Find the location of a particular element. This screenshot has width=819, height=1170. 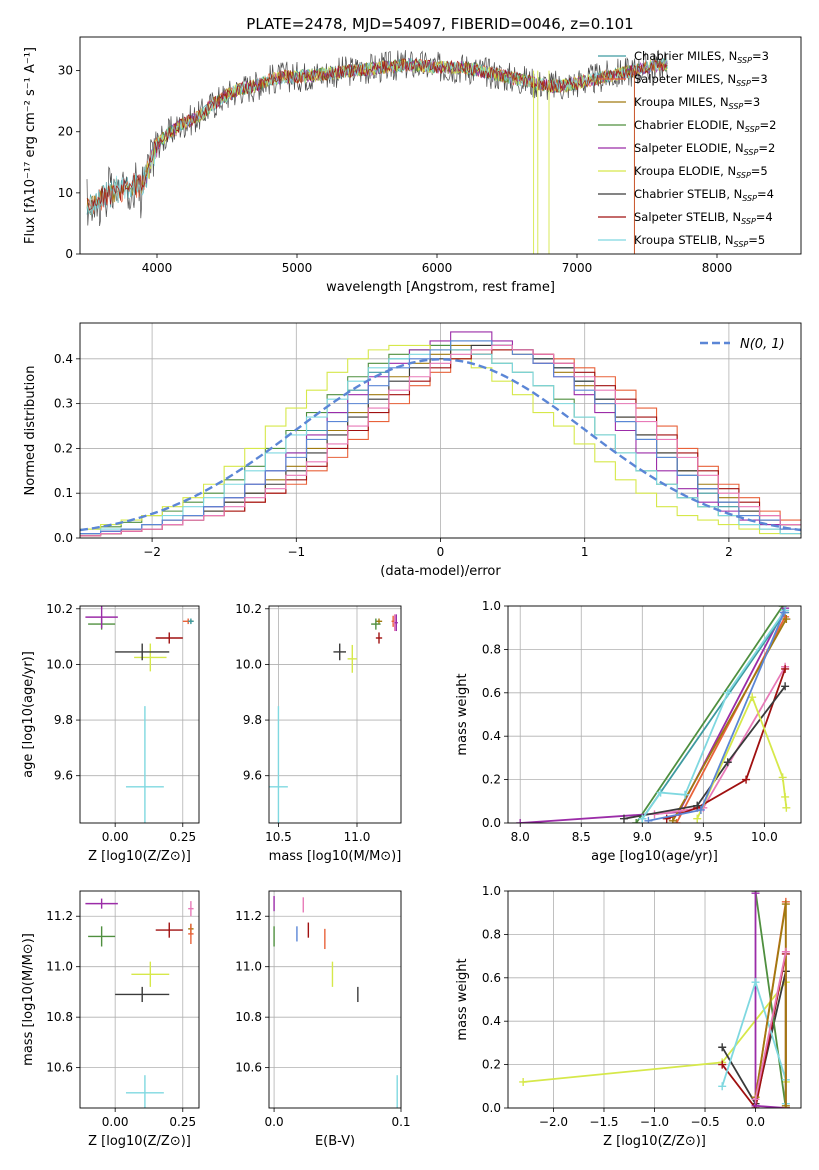

y-tick-label: 0 is located at coordinates (69, 254).